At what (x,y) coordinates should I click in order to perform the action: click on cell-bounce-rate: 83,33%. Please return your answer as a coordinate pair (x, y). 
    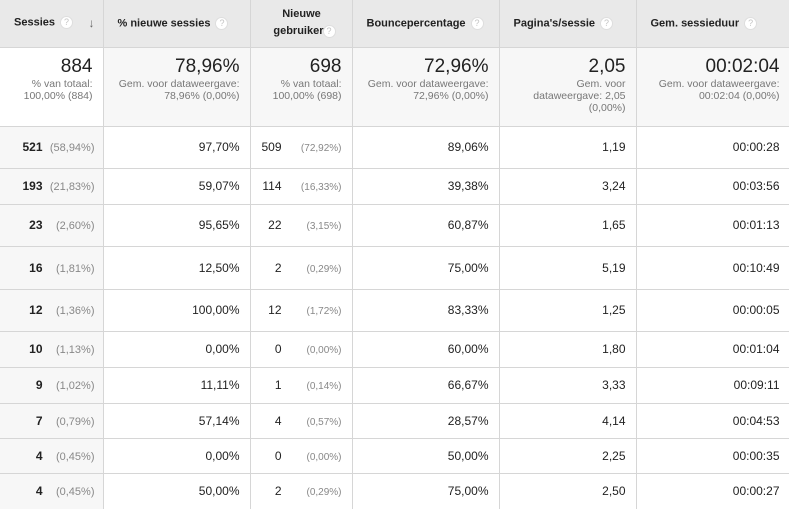
    Looking at the image, I should click on (425, 310).